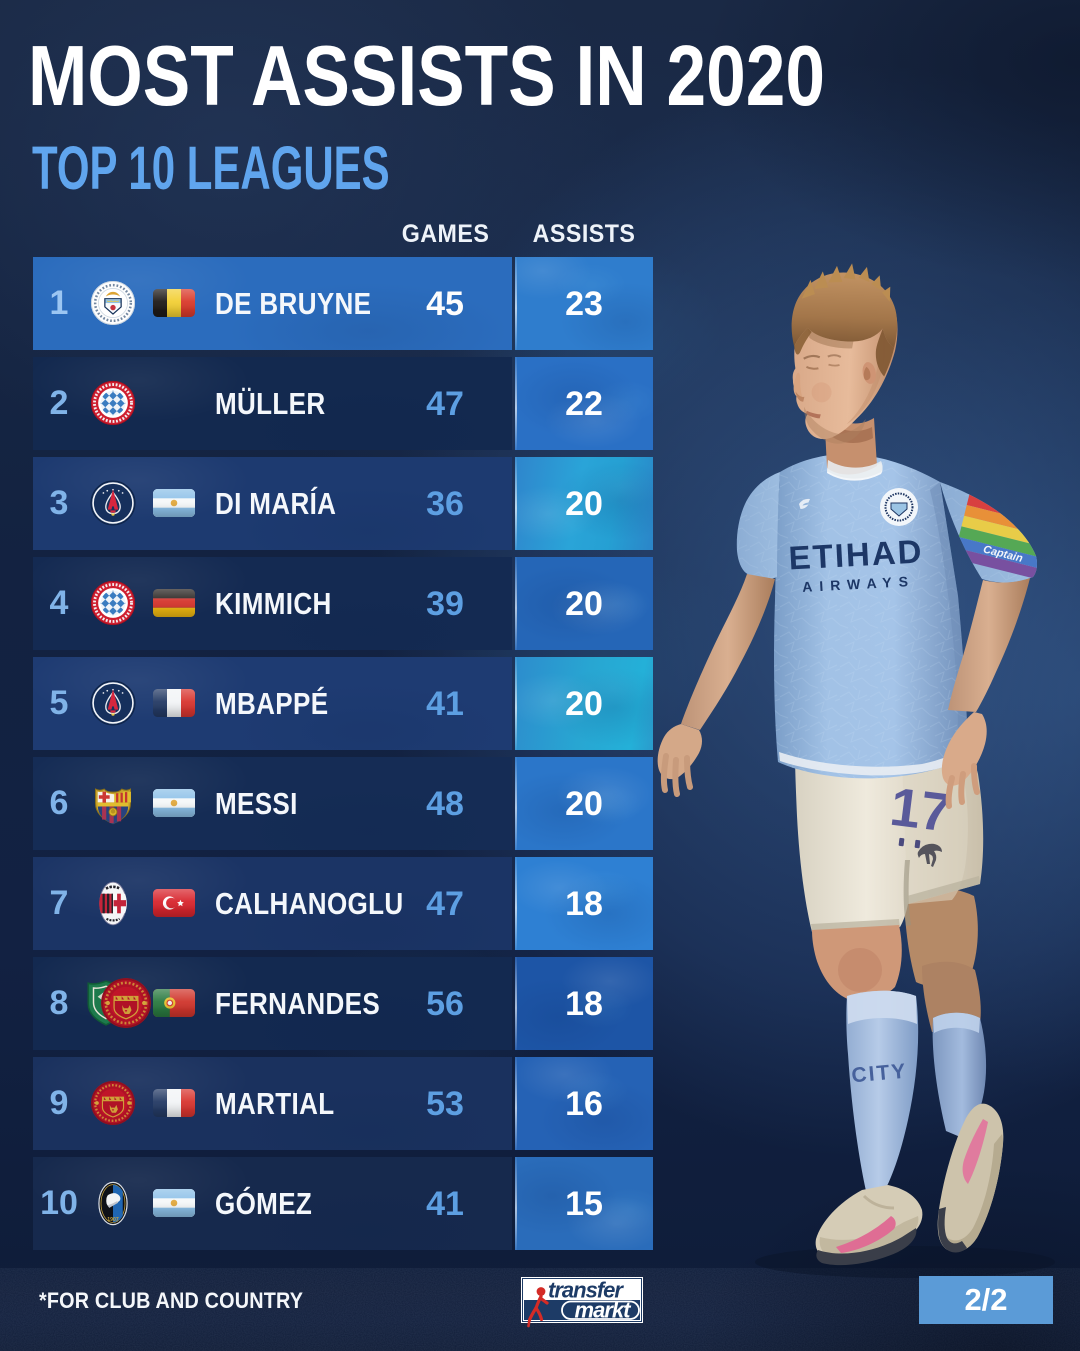 The height and width of the screenshot is (1351, 1080). Describe the element at coordinates (856, 554) in the screenshot. I see `svg-text: ETIHAD` at that location.